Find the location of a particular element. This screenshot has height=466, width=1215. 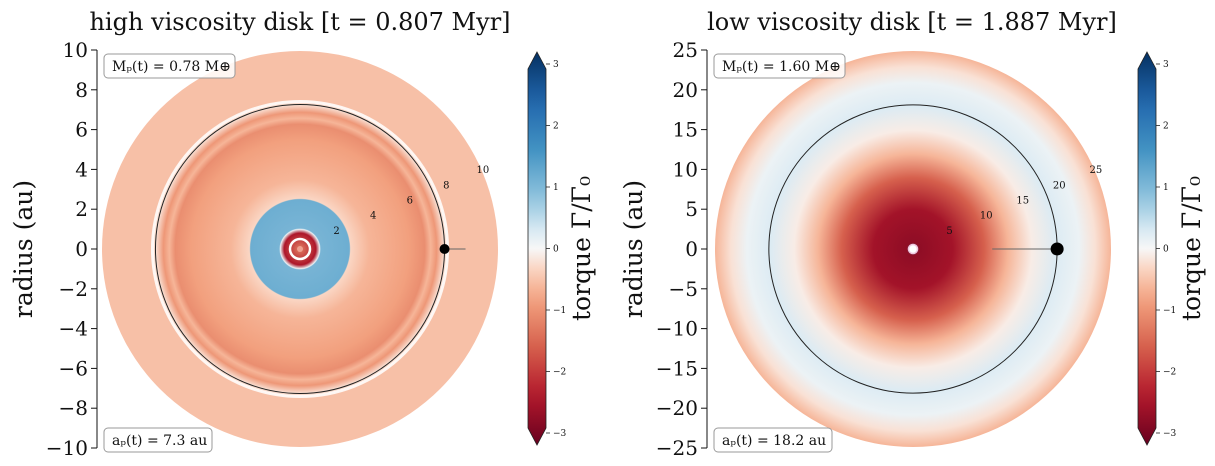

y-tick-label: 2 is located at coordinates (81, 209).